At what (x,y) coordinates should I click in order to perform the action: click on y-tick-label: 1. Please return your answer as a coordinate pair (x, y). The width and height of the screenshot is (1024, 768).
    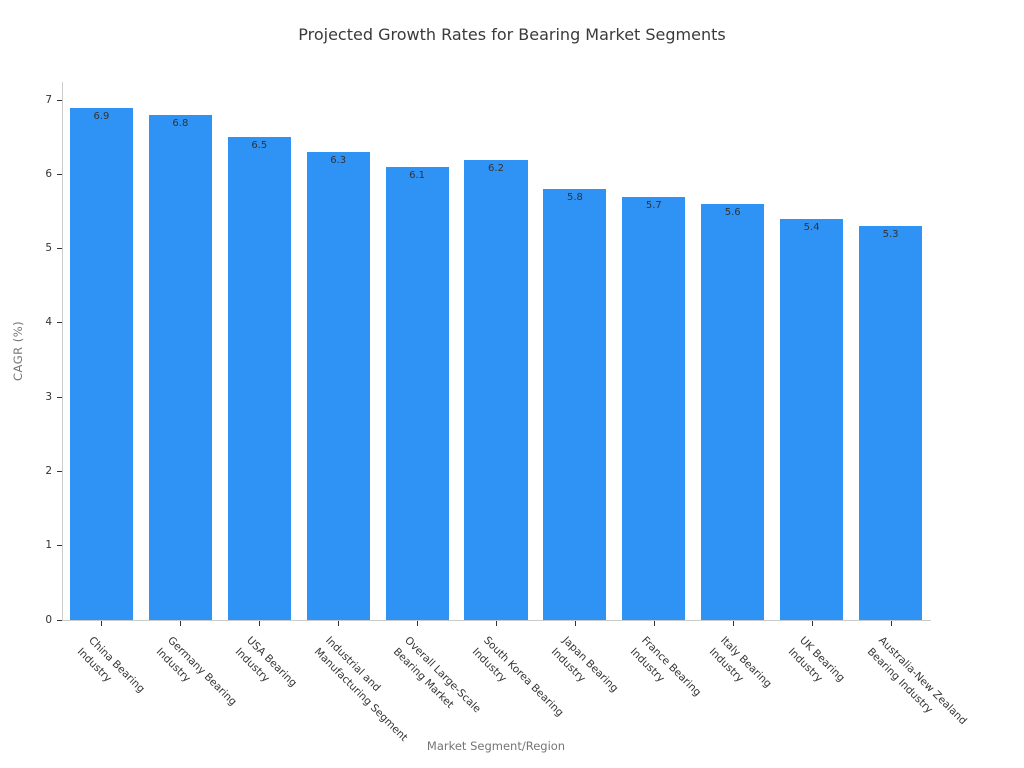
    Looking at the image, I should click on (48, 545).